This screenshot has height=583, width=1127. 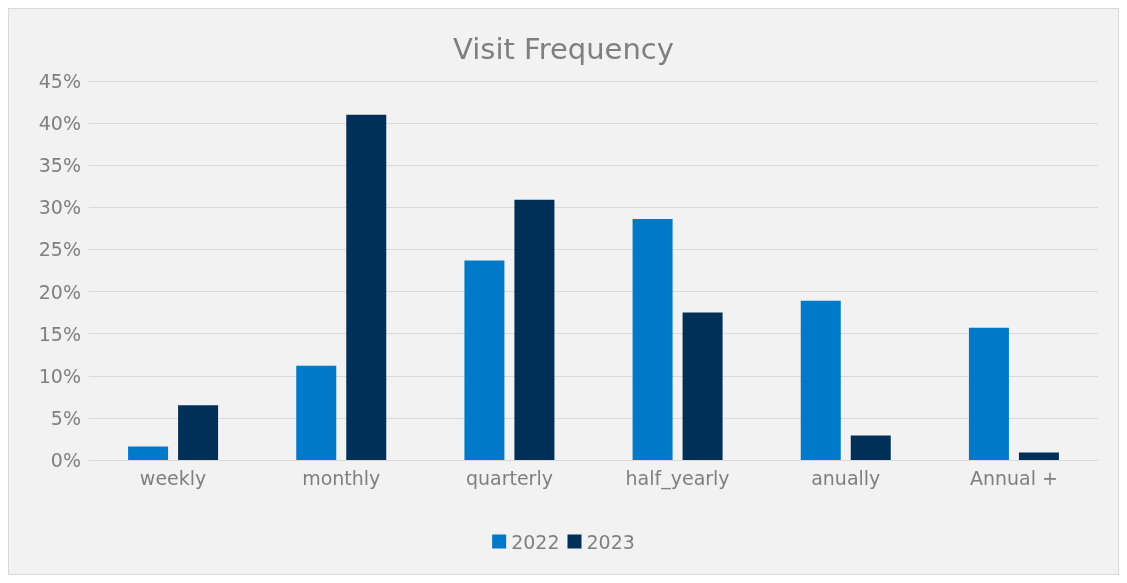 I want to click on x-tick-label: monthly, so click(x=341, y=477).